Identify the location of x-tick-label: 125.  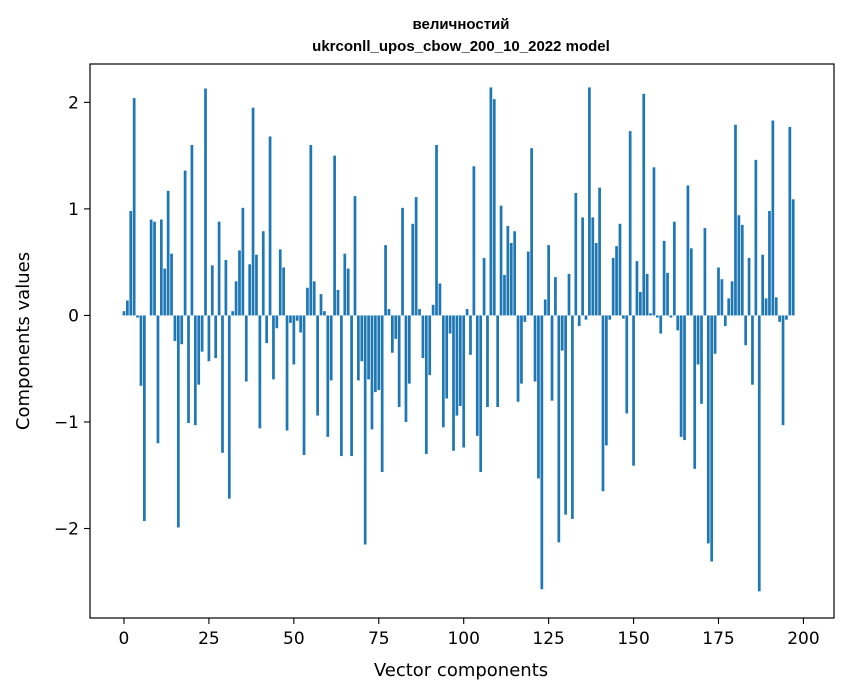
(548, 639).